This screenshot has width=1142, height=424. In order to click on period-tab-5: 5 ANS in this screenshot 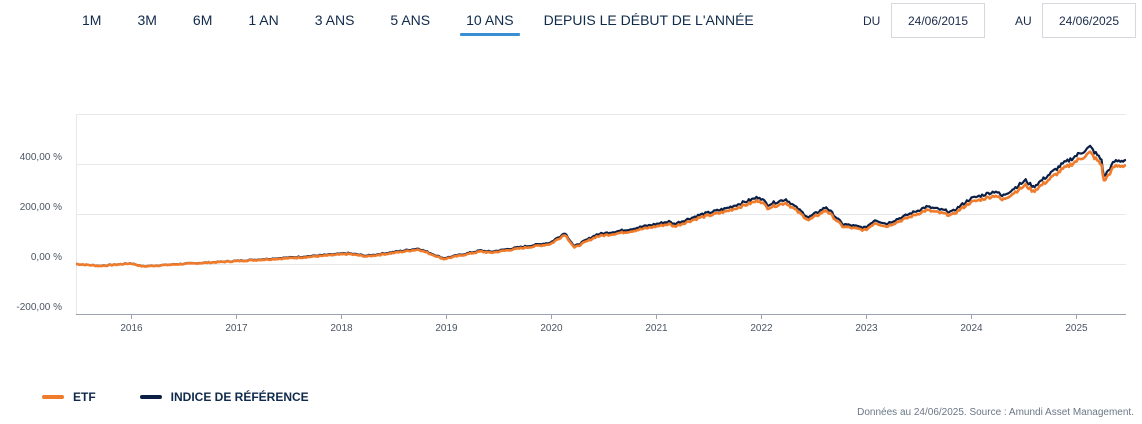, I will do `click(410, 20)`.